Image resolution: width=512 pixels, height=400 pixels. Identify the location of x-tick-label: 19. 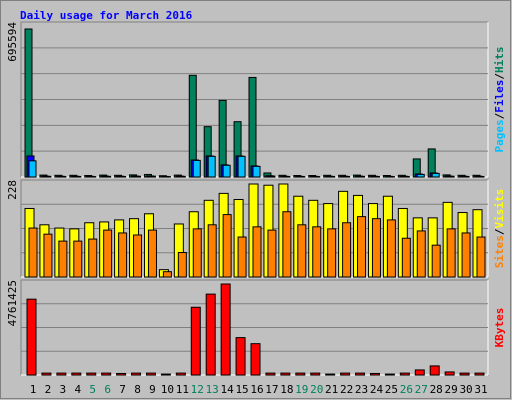
(301, 389).